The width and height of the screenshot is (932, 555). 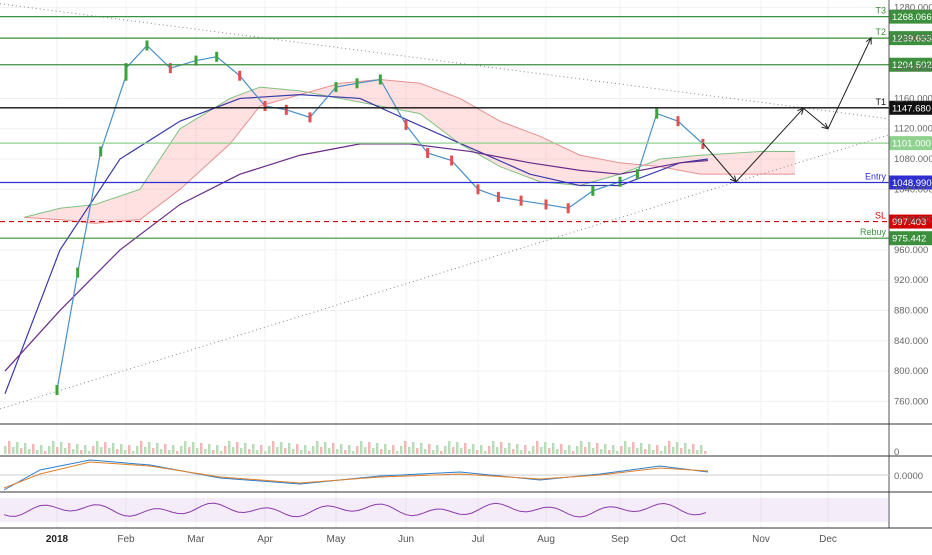 I want to click on level-price-value: 1147.680, so click(x=911, y=108).